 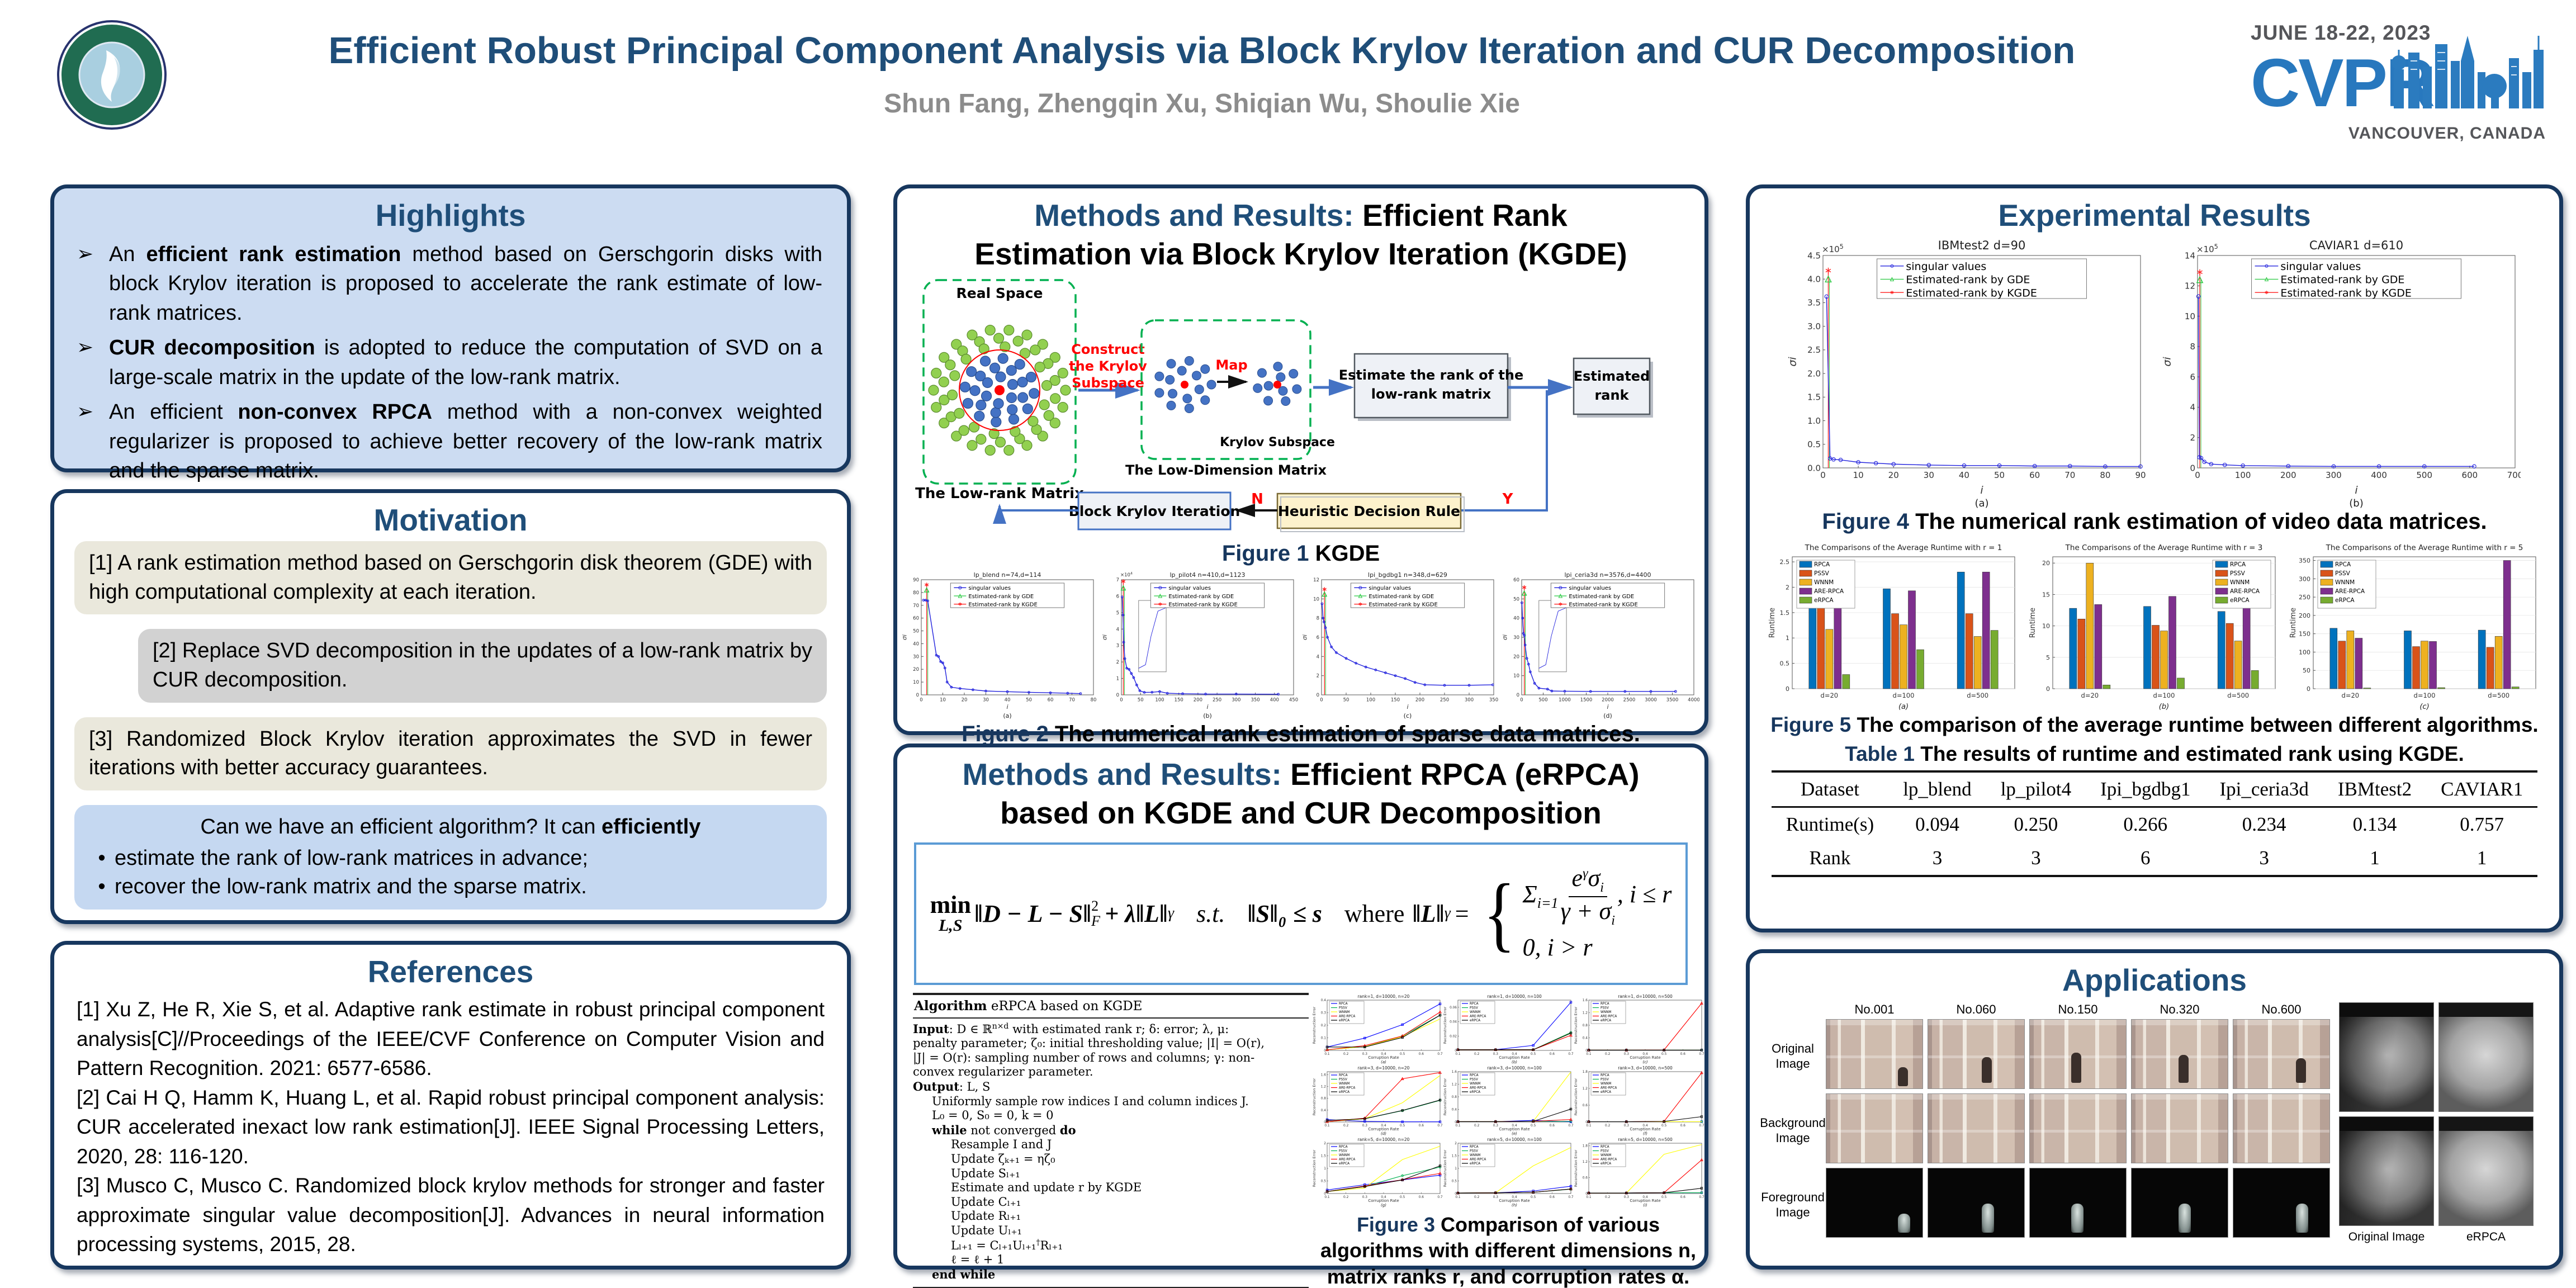 What do you see at coordinates (2069, 475) in the screenshot?
I see `svg-text: 70` at bounding box center [2069, 475].